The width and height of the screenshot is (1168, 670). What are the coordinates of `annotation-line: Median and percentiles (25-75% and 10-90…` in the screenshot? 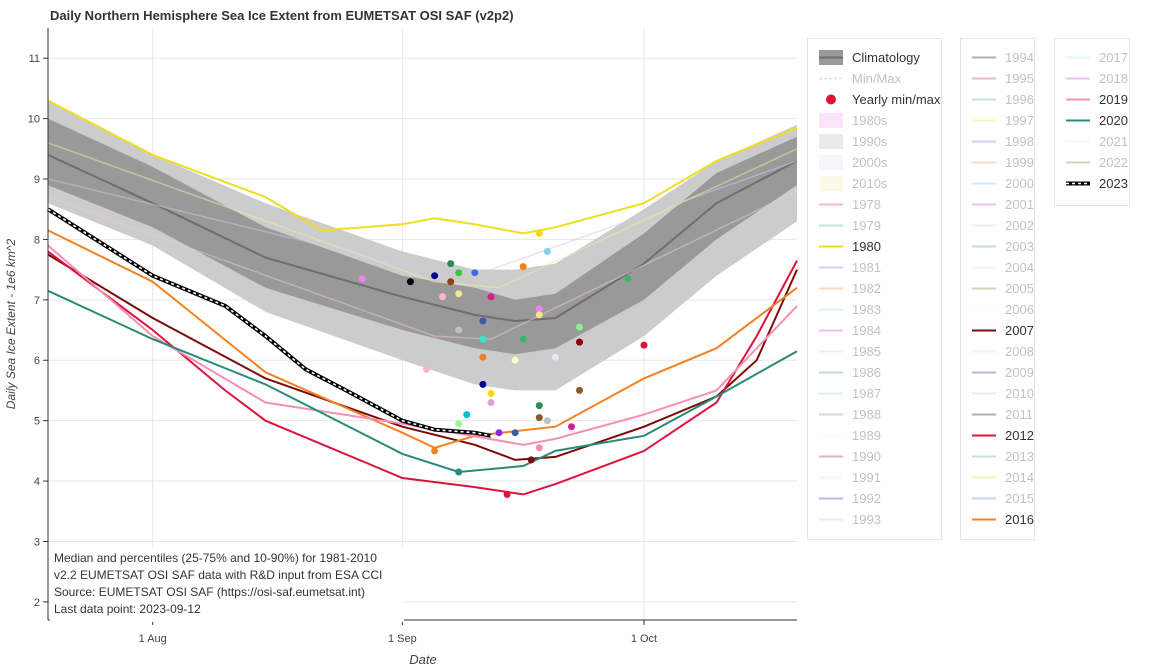 It's located at (215, 558).